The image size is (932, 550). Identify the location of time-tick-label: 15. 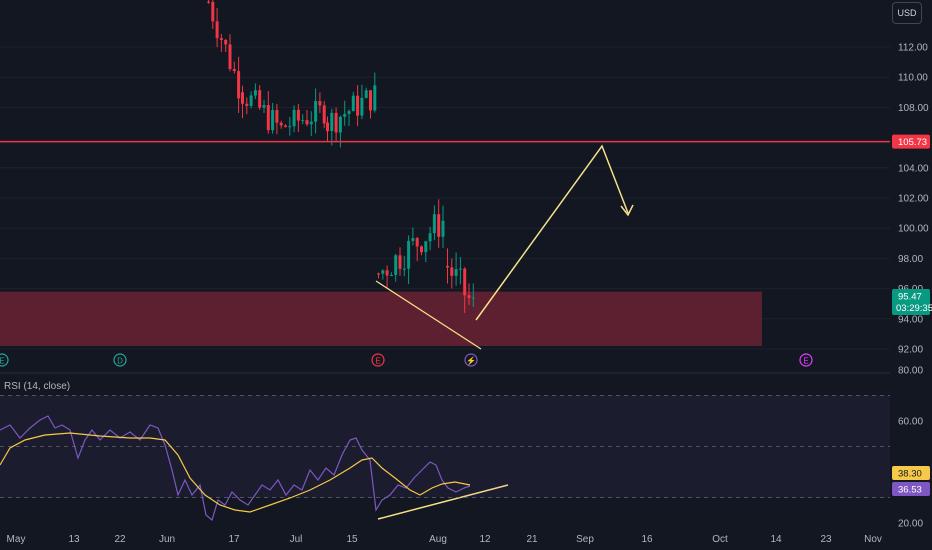
(352, 539).